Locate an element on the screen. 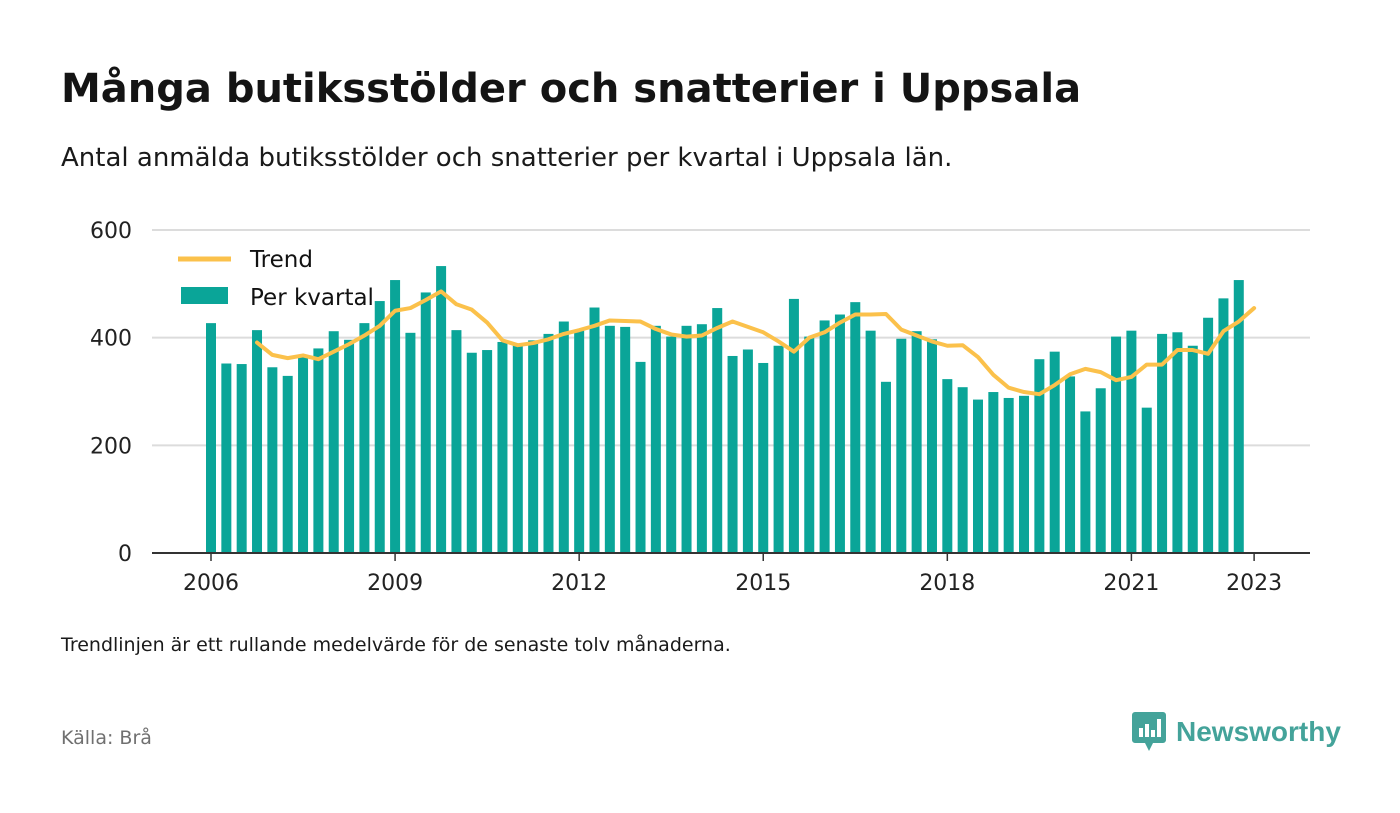  y-axis-ticks: 0 200 400 600 is located at coordinates (111, 393).